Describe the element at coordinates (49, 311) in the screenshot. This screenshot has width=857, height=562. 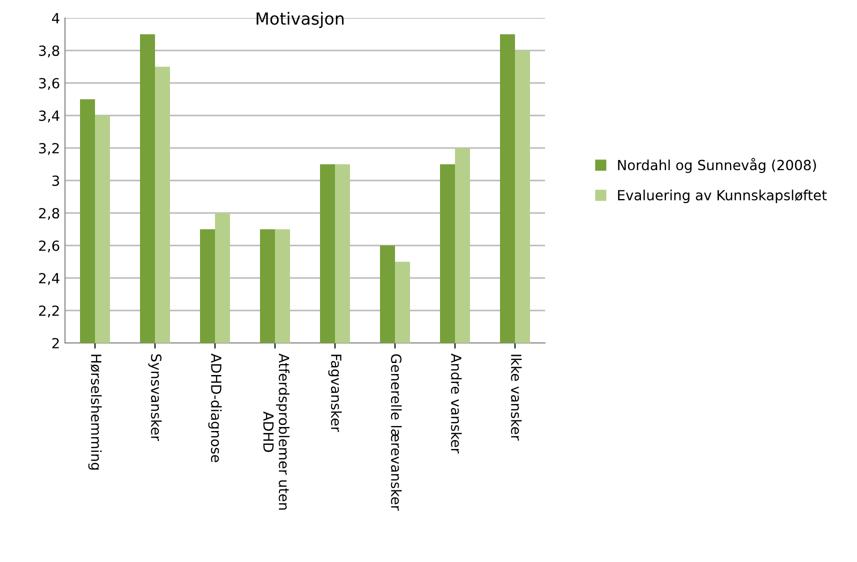
I see `y-tick-label: 2,2` at that location.